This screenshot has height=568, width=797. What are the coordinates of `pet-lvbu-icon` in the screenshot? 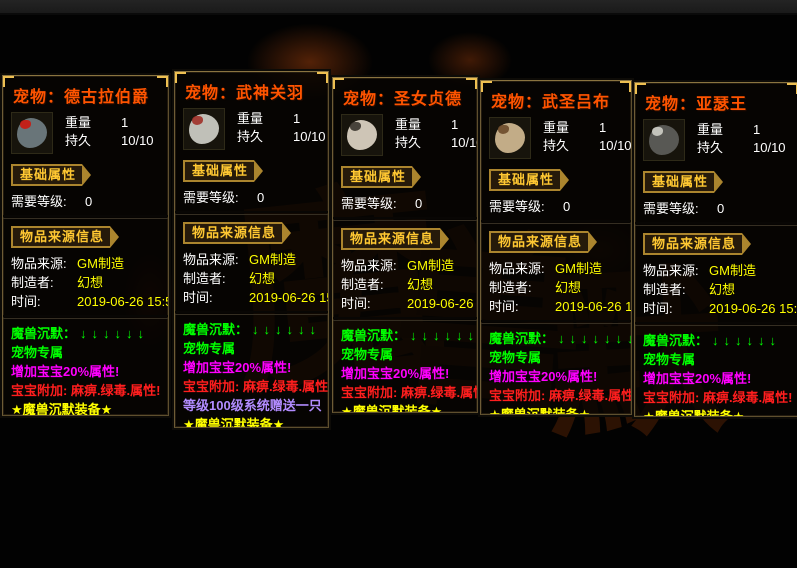 It's located at (510, 138).